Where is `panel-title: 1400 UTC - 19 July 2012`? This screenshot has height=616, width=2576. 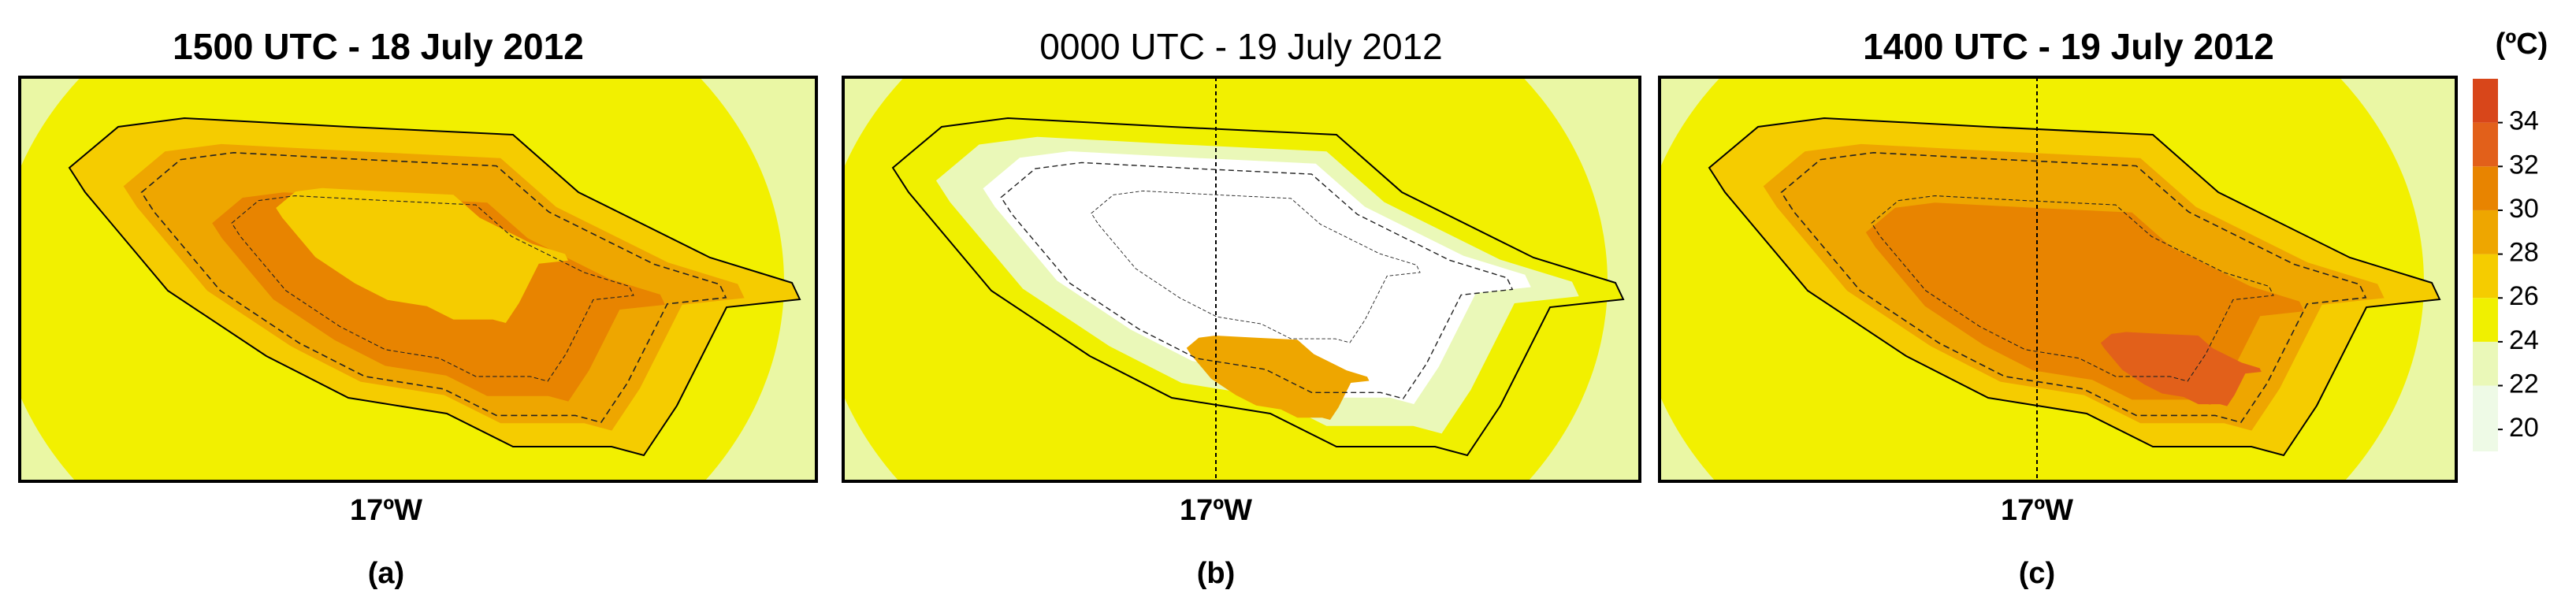 panel-title: 1400 UTC - 19 July 2012 is located at coordinates (2068, 46).